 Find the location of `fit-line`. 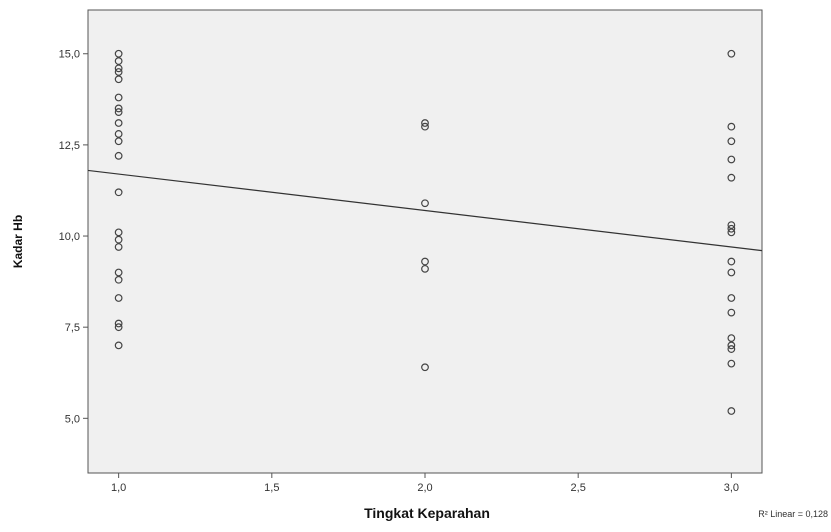

fit-line is located at coordinates (425, 210).